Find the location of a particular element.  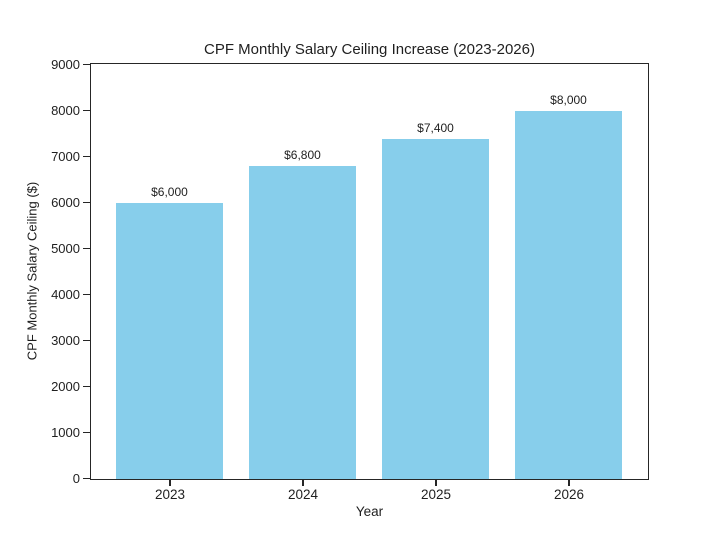

x-tick-label: 2025 is located at coordinates (436, 494).